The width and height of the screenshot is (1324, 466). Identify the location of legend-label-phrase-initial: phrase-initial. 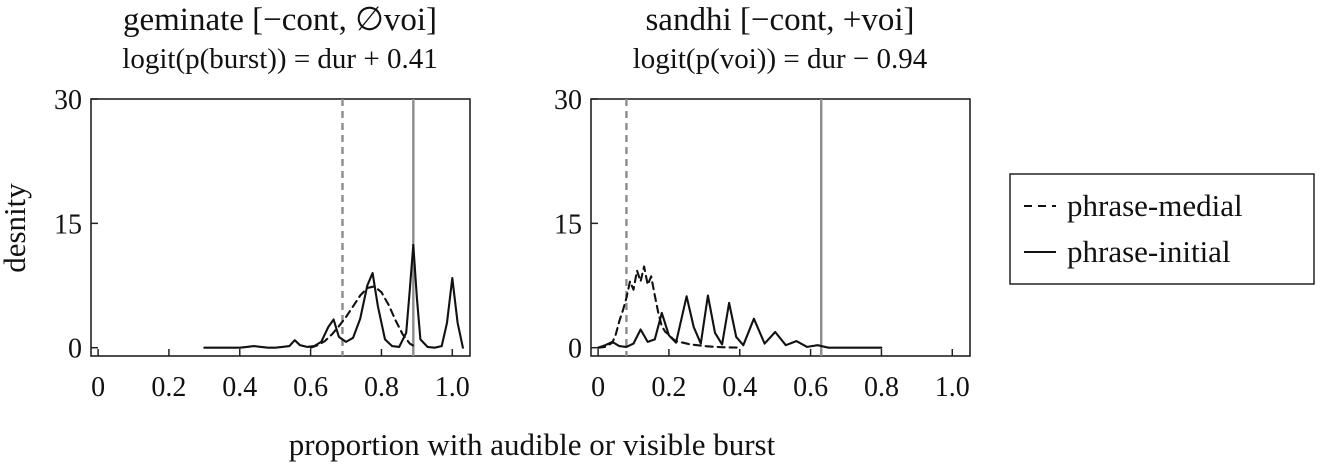
(1149, 251).